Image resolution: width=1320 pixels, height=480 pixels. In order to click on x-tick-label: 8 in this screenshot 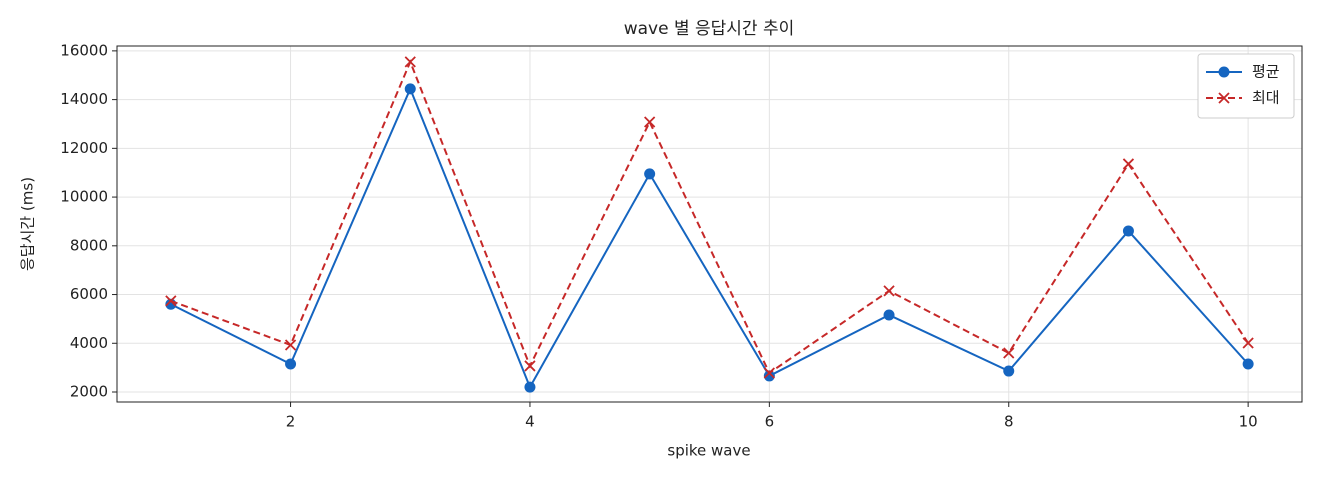, I will do `click(1009, 422)`.